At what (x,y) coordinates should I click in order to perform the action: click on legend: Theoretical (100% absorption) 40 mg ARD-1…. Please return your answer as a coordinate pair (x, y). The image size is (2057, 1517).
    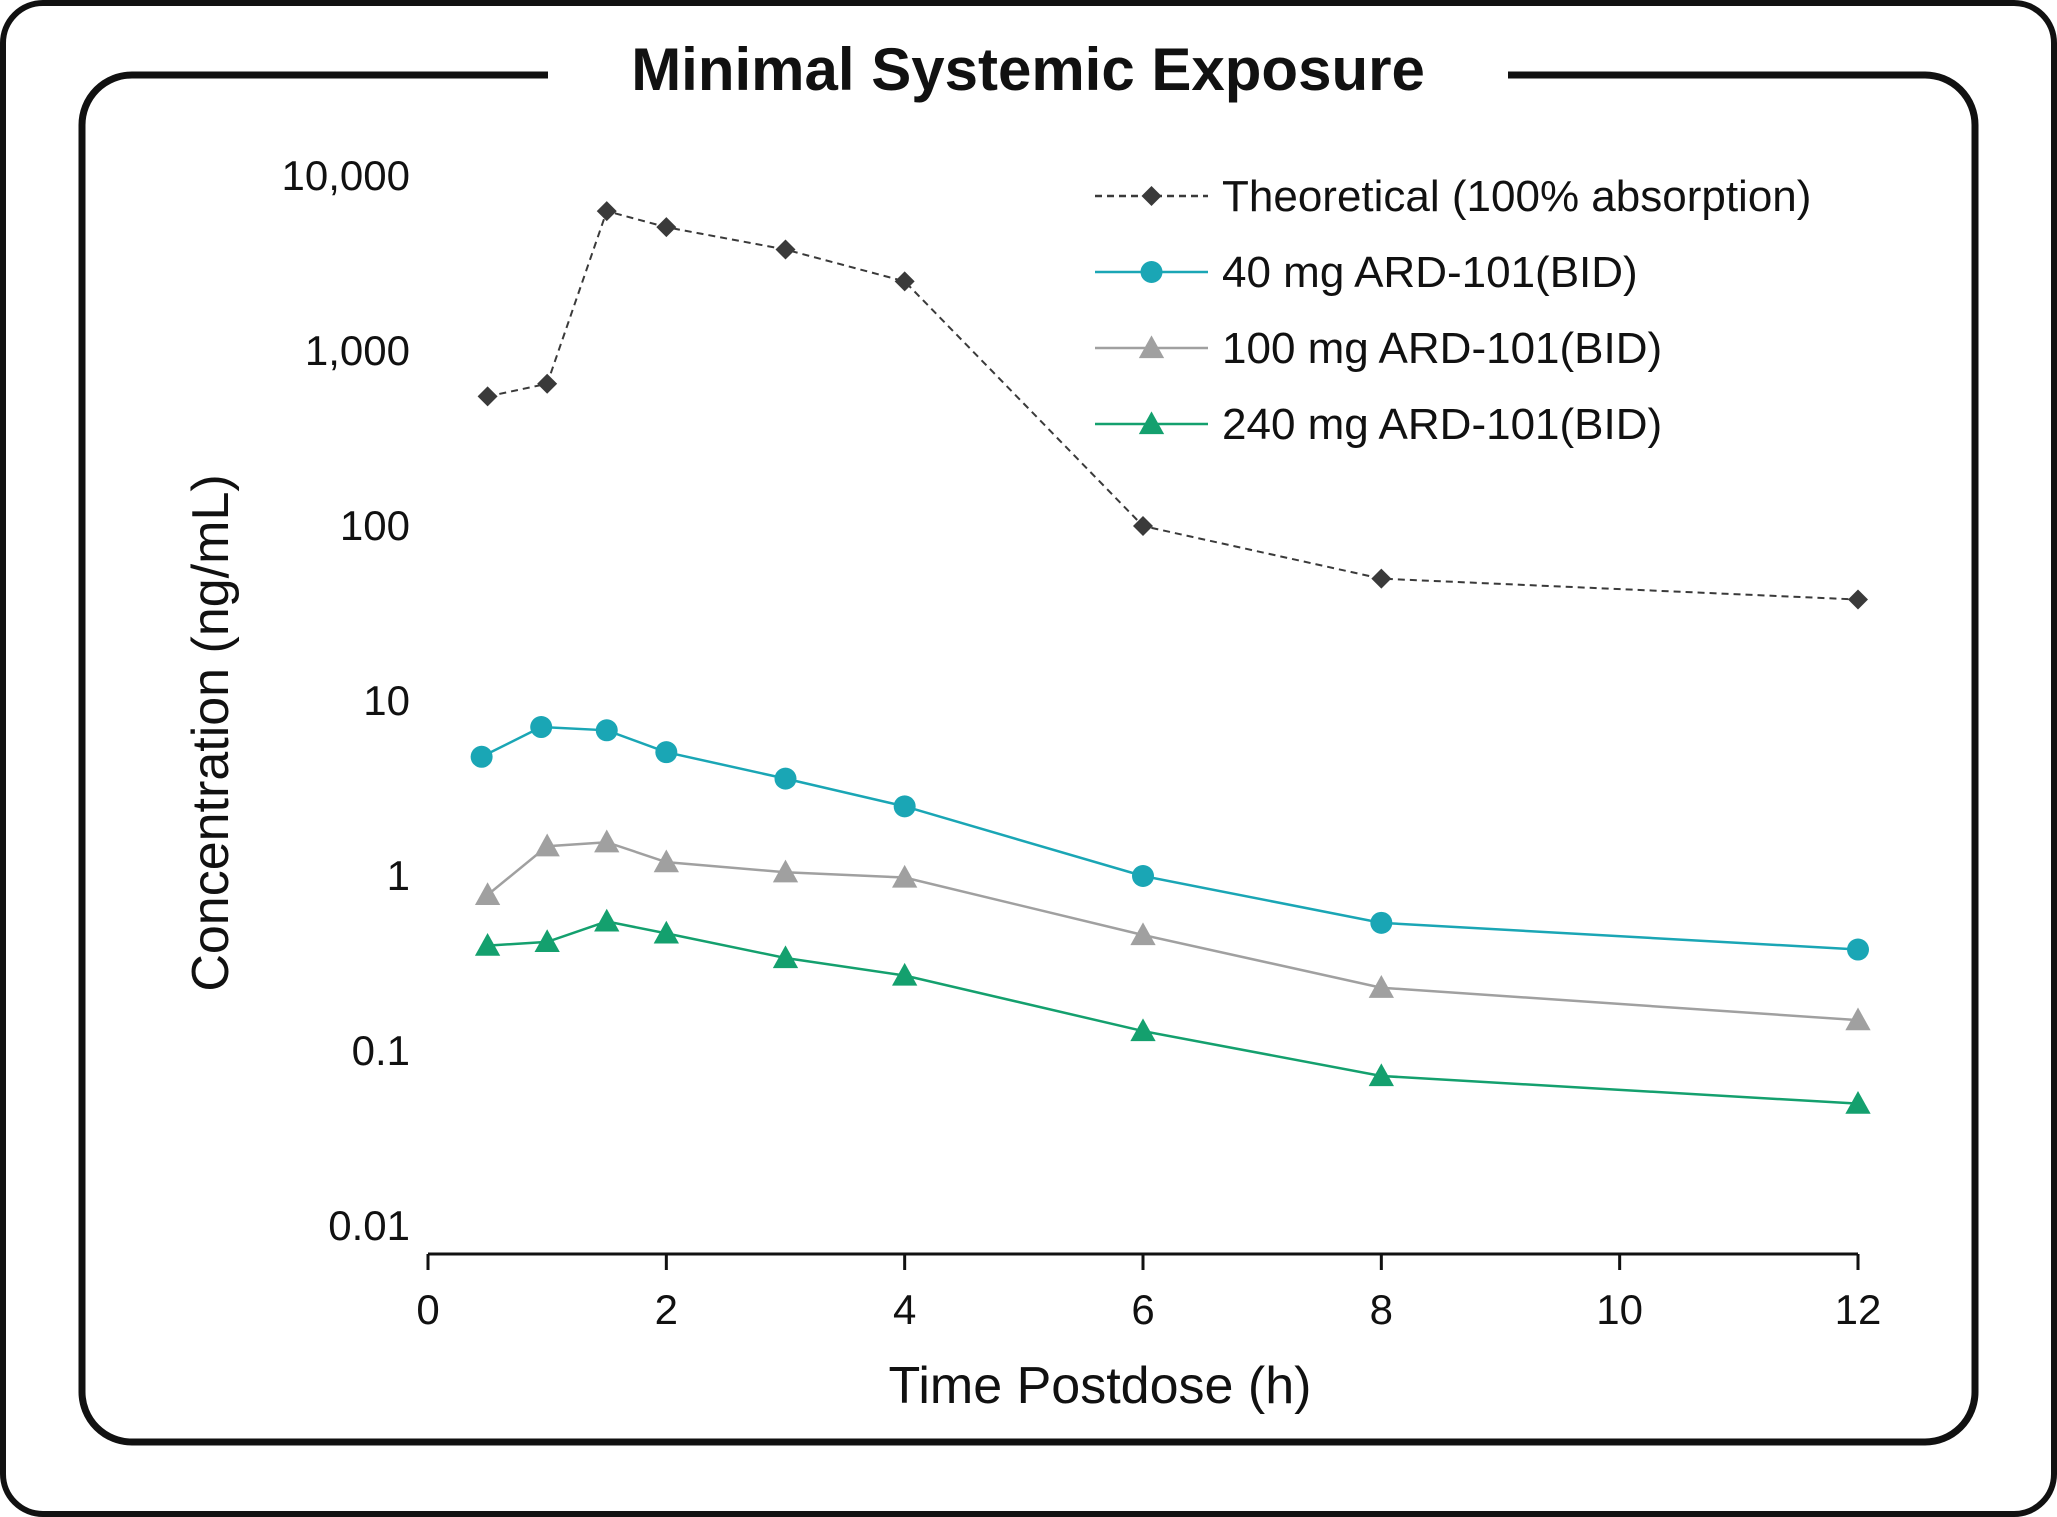
    Looking at the image, I should click on (1453, 310).